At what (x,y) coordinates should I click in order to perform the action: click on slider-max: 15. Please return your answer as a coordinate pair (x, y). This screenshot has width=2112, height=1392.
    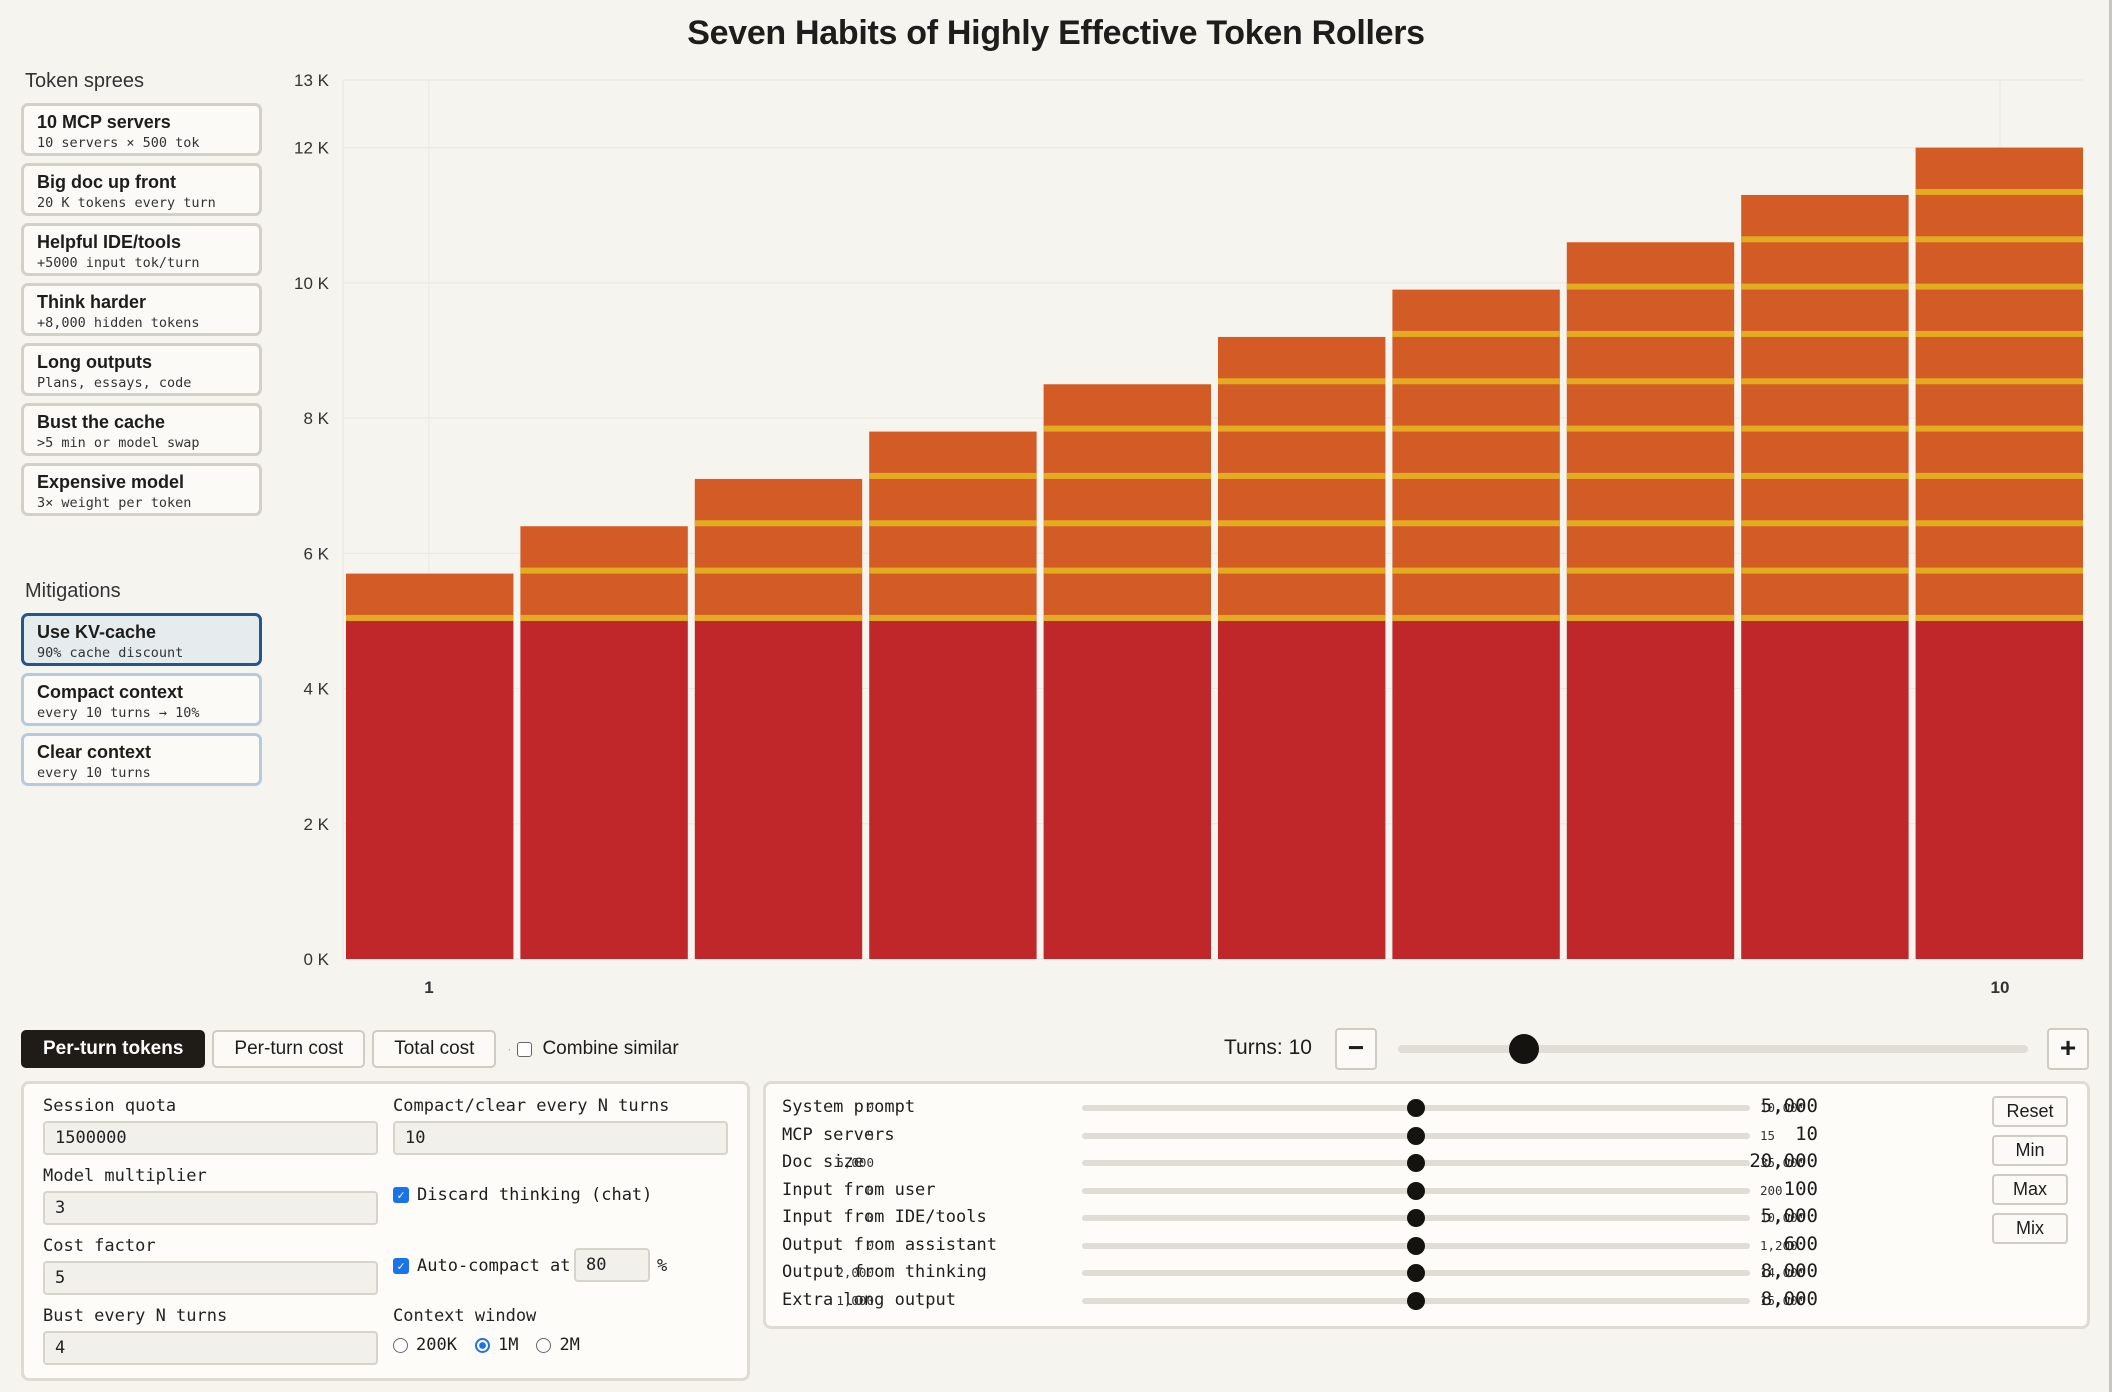
    Looking at the image, I should click on (1768, 1135).